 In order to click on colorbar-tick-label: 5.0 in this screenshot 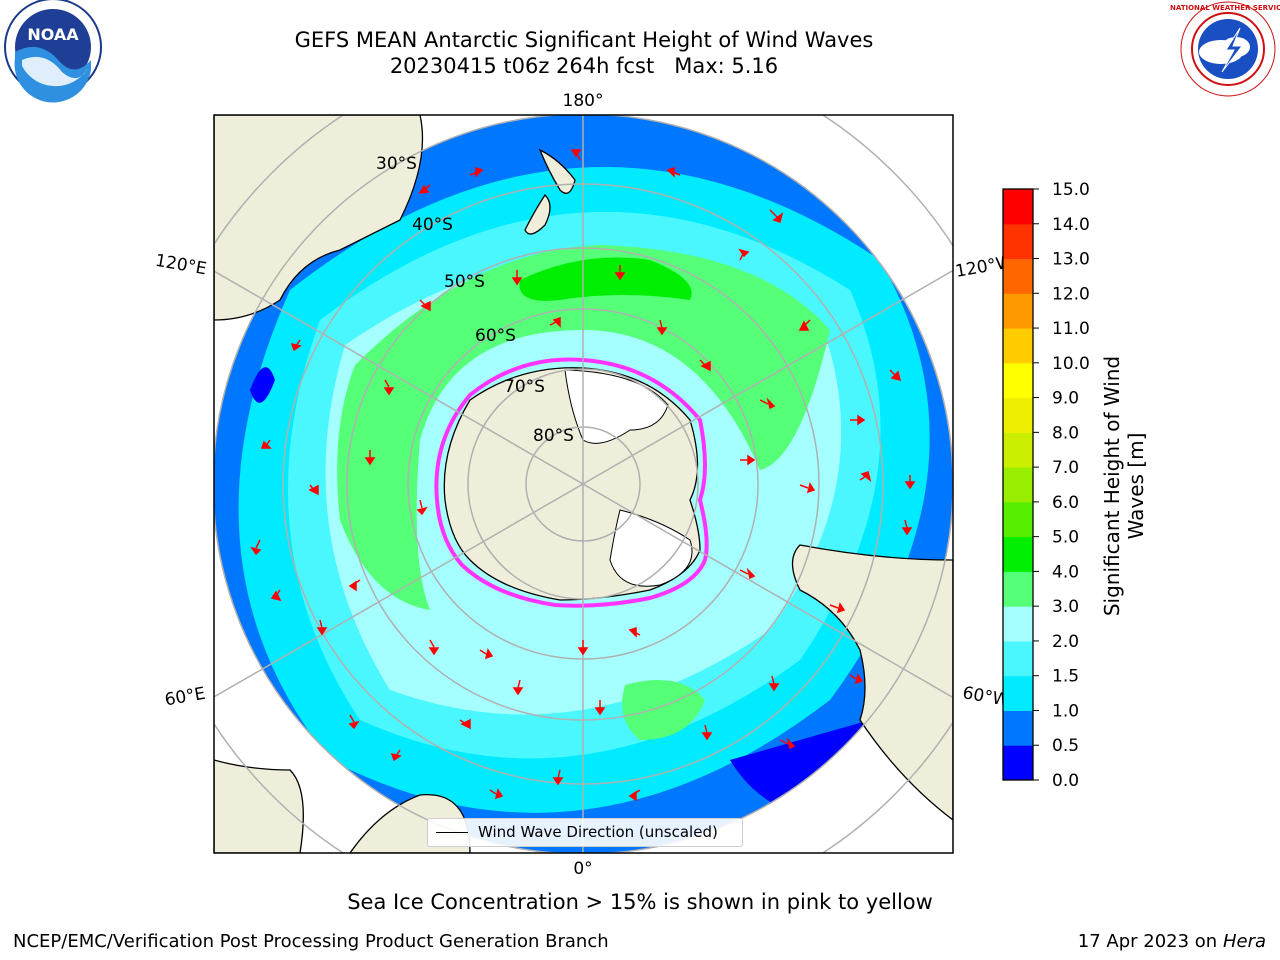, I will do `click(1065, 538)`.